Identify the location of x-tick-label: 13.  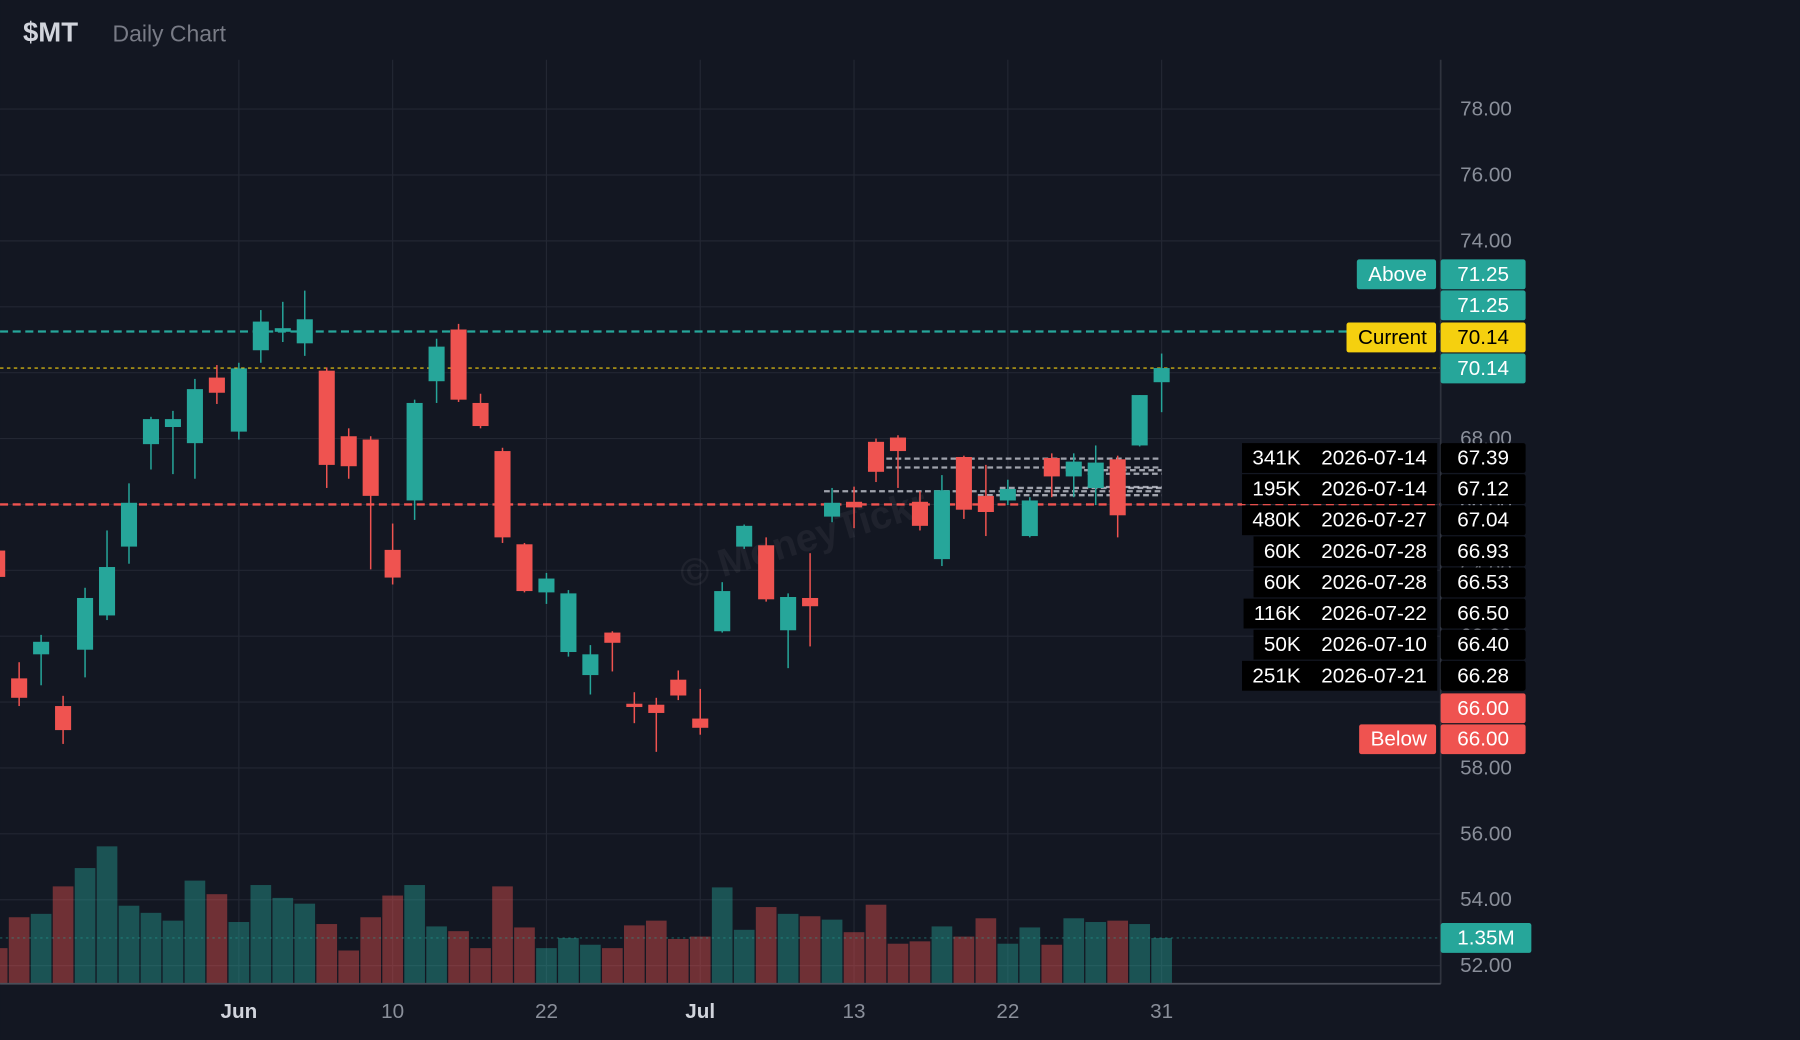
(854, 1011).